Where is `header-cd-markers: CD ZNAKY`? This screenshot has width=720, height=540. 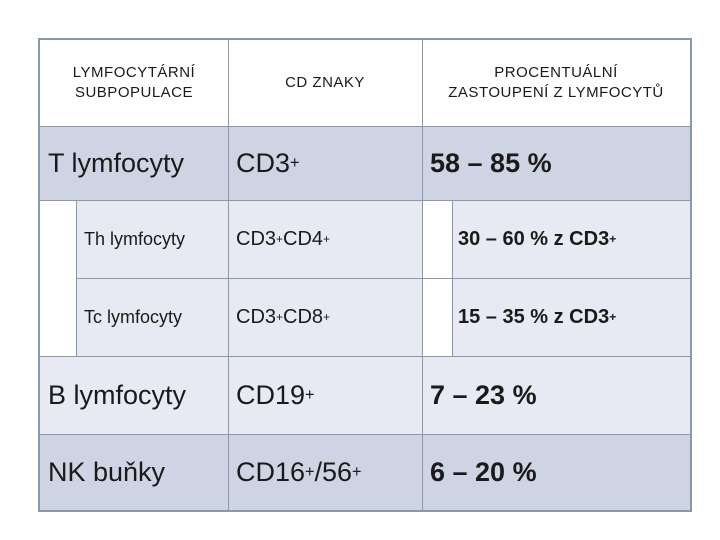
header-cd-markers: CD ZNAKY is located at coordinates (325, 83).